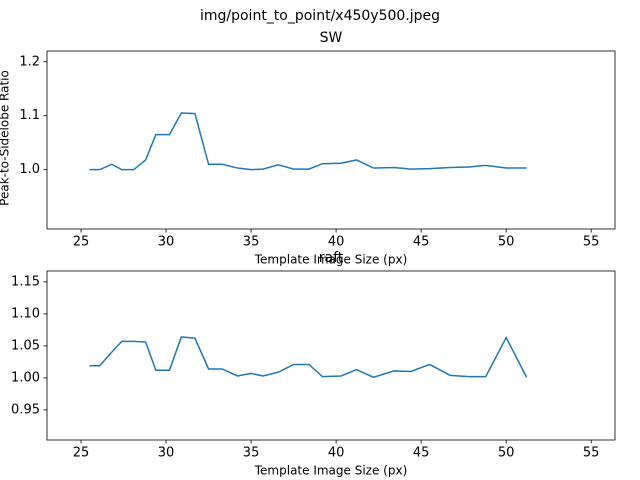  What do you see at coordinates (29, 61) in the screenshot?
I see `y-tick-label: 1.2` at bounding box center [29, 61].